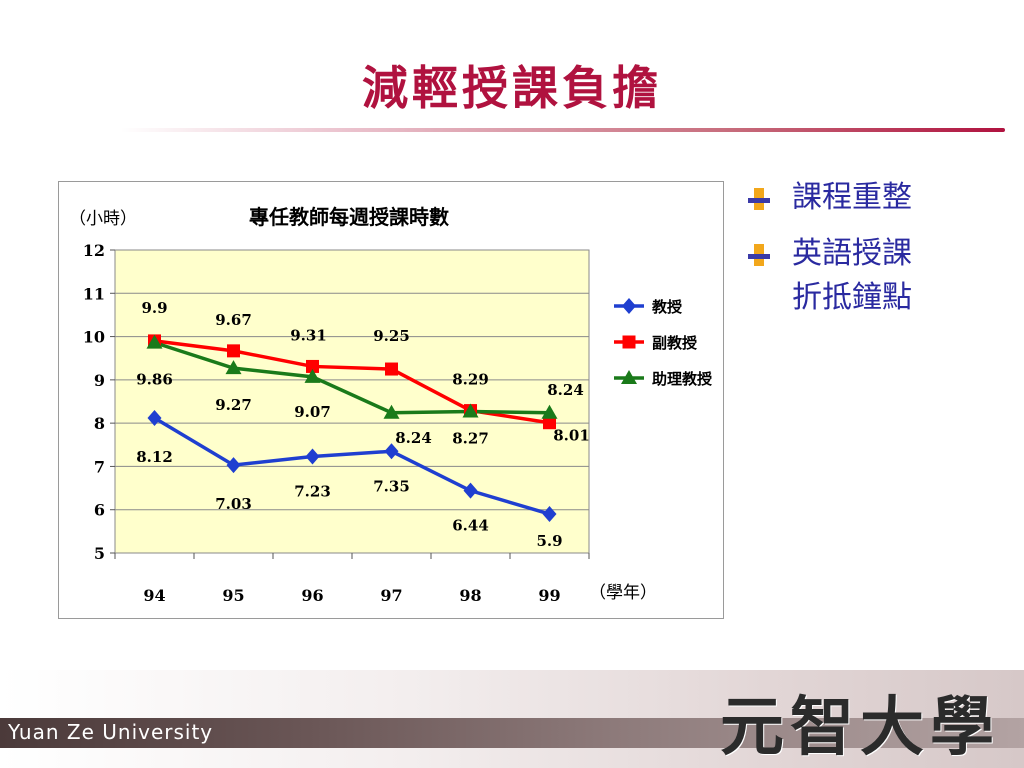  Describe the element at coordinates (99, 553) in the screenshot. I see `y-tick-label: 5` at that location.